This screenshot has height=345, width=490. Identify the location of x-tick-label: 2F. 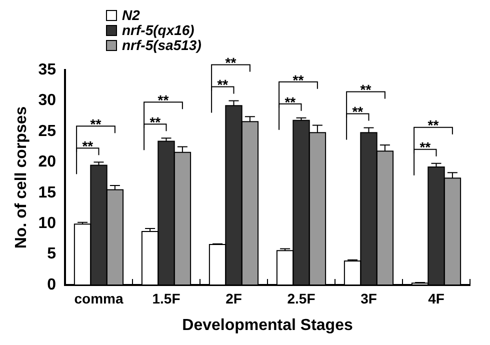
(234, 298).